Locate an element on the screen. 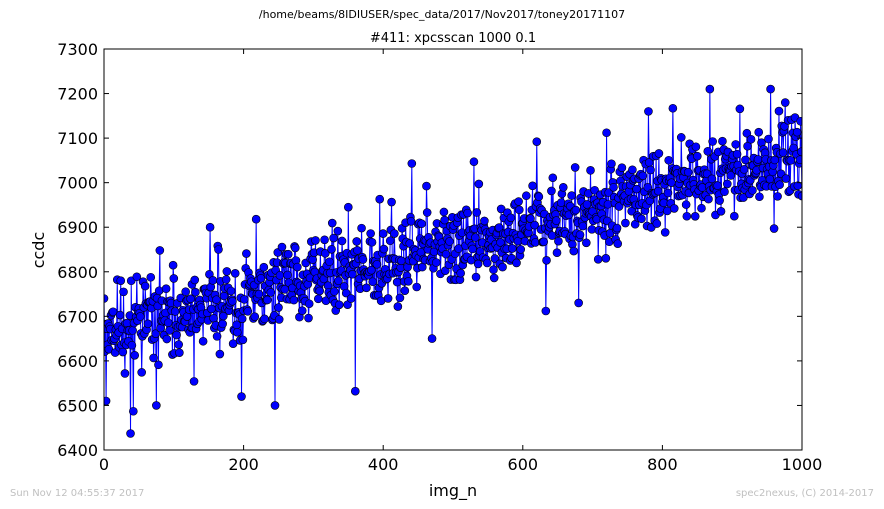 The image size is (884, 509). y-tick-label: 6700 is located at coordinates (77, 316).